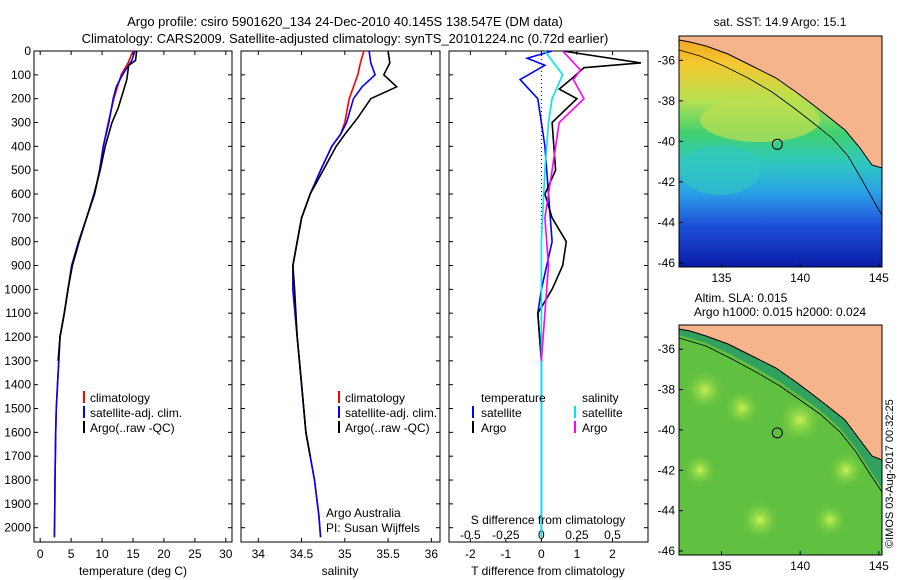 The image size is (900, 580). Describe the element at coordinates (18, 313) in the screenshot. I see `y-tick-label: 1100` at that location.